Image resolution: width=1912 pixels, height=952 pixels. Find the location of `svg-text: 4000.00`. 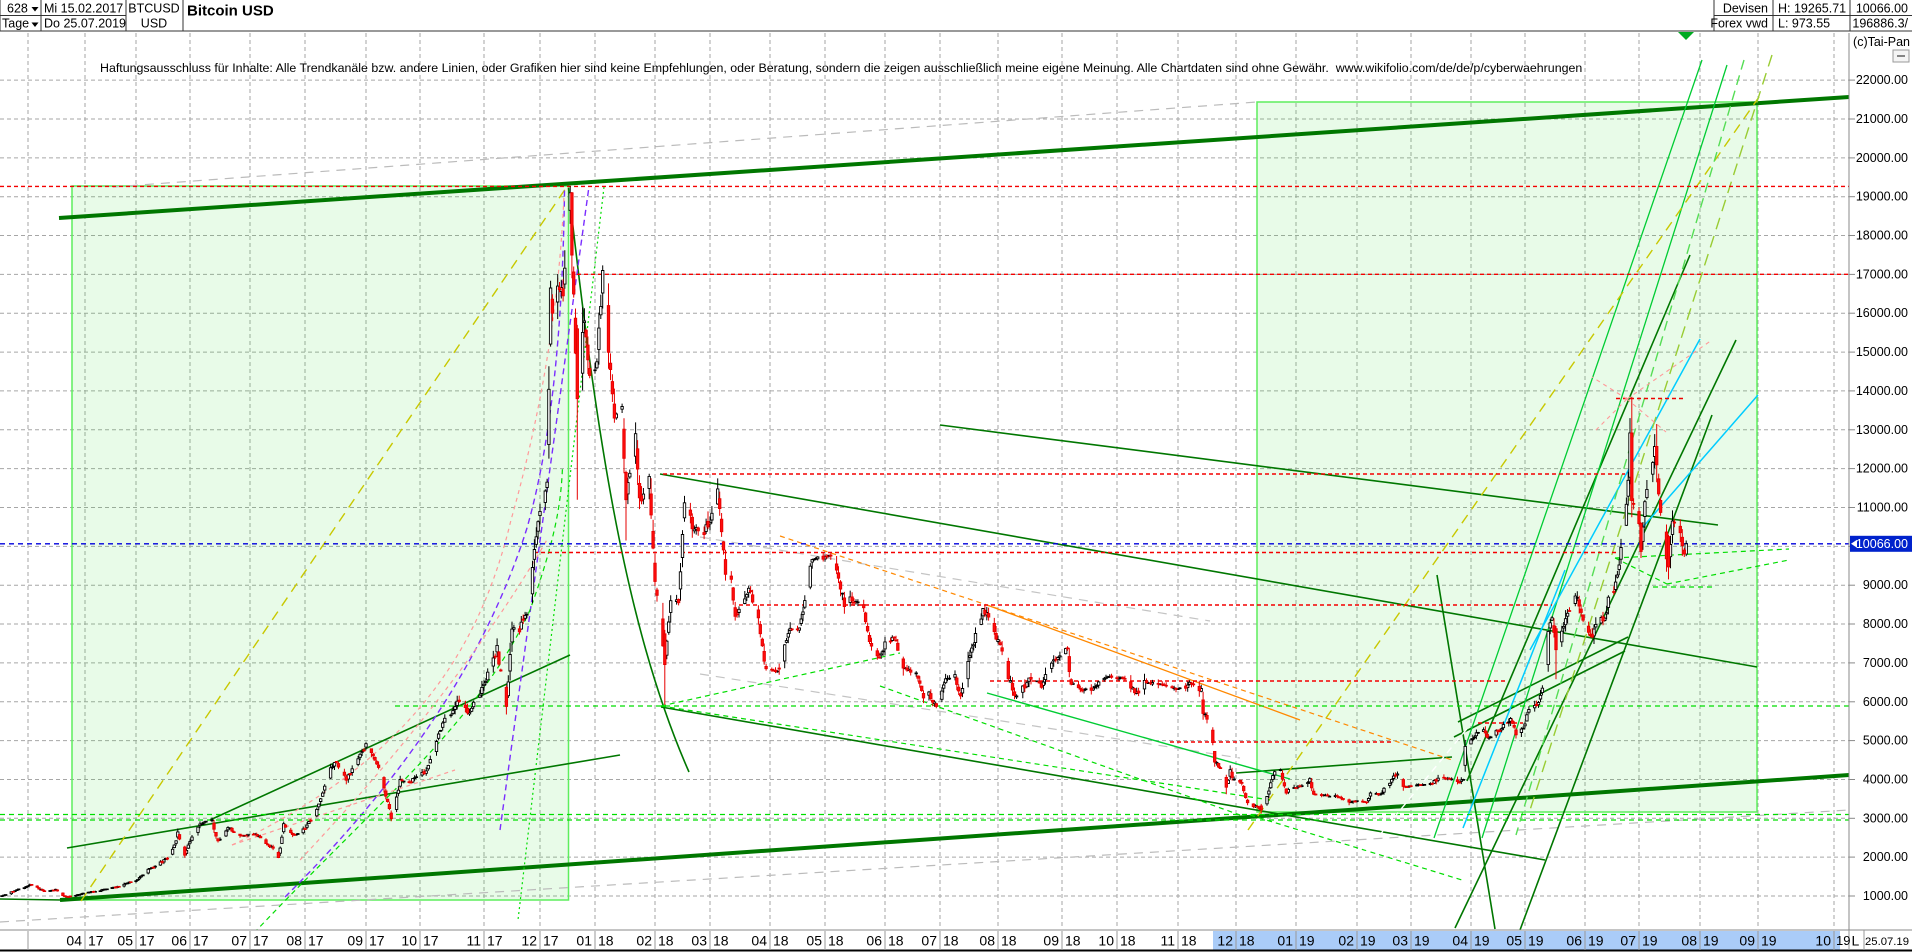

svg-text: 4000.00 is located at coordinates (1885, 780).